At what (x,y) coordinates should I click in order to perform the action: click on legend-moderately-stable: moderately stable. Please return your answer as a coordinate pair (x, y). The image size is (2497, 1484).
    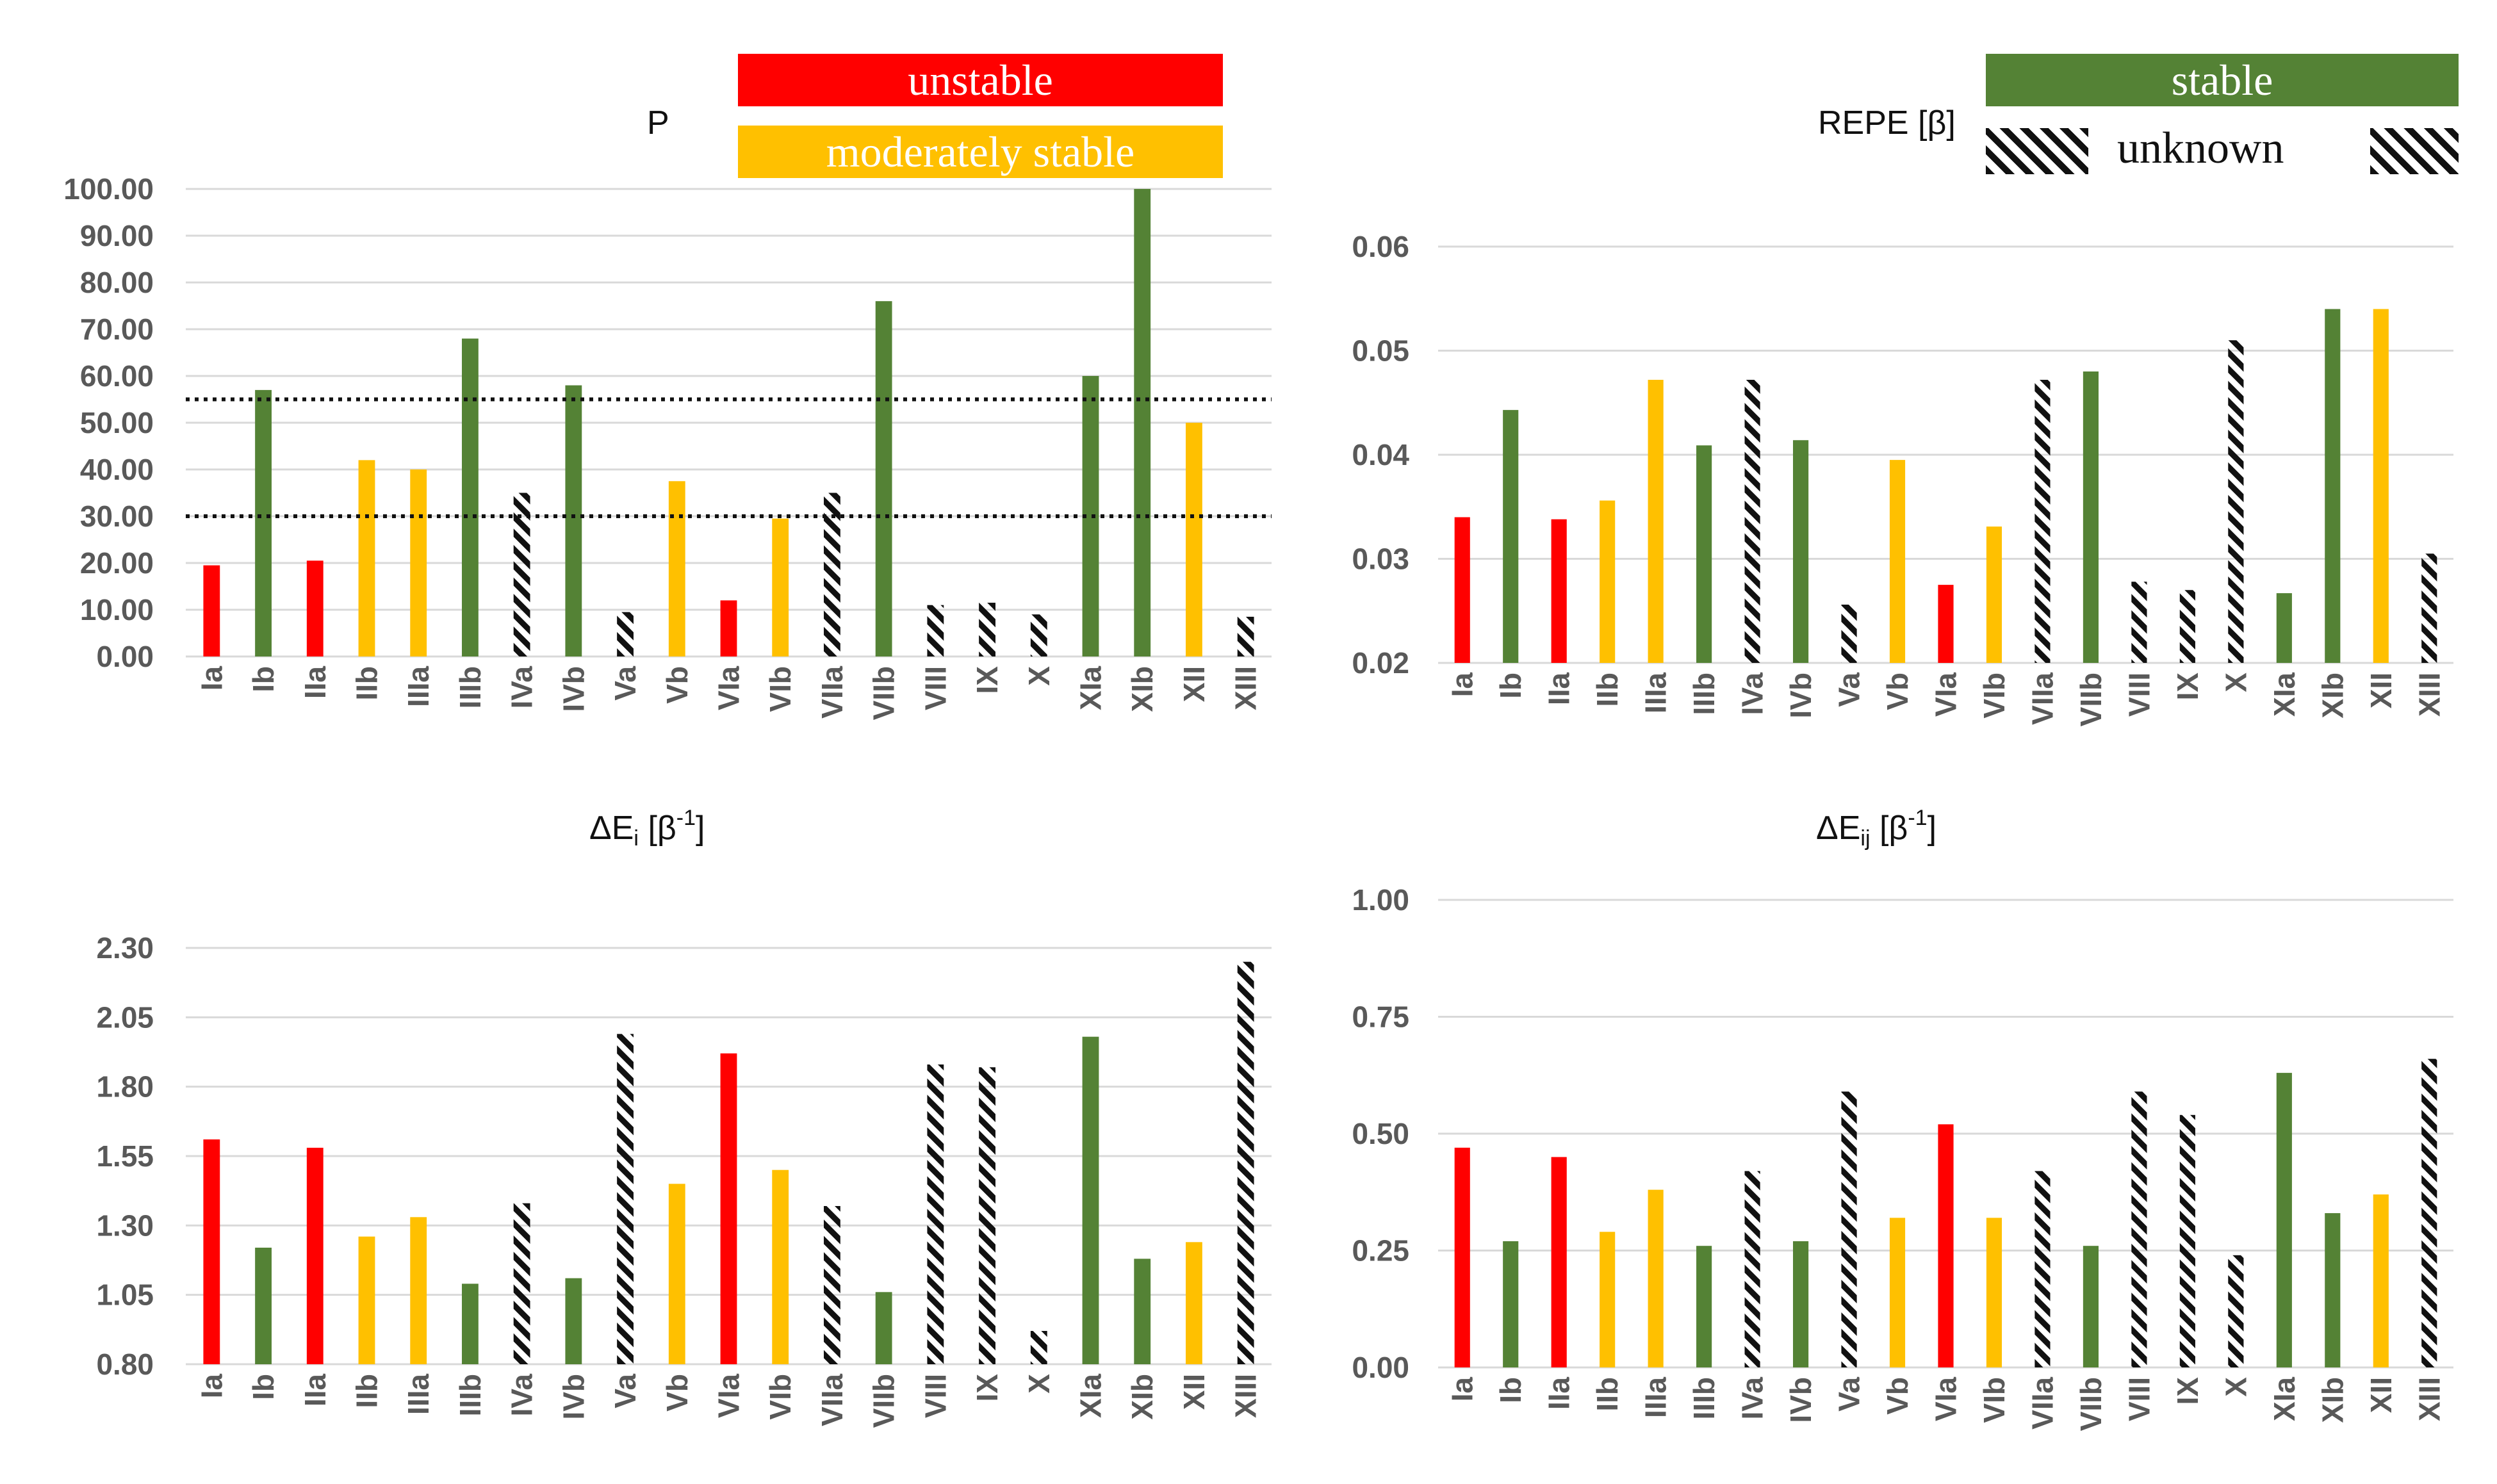
    Looking at the image, I should click on (981, 152).